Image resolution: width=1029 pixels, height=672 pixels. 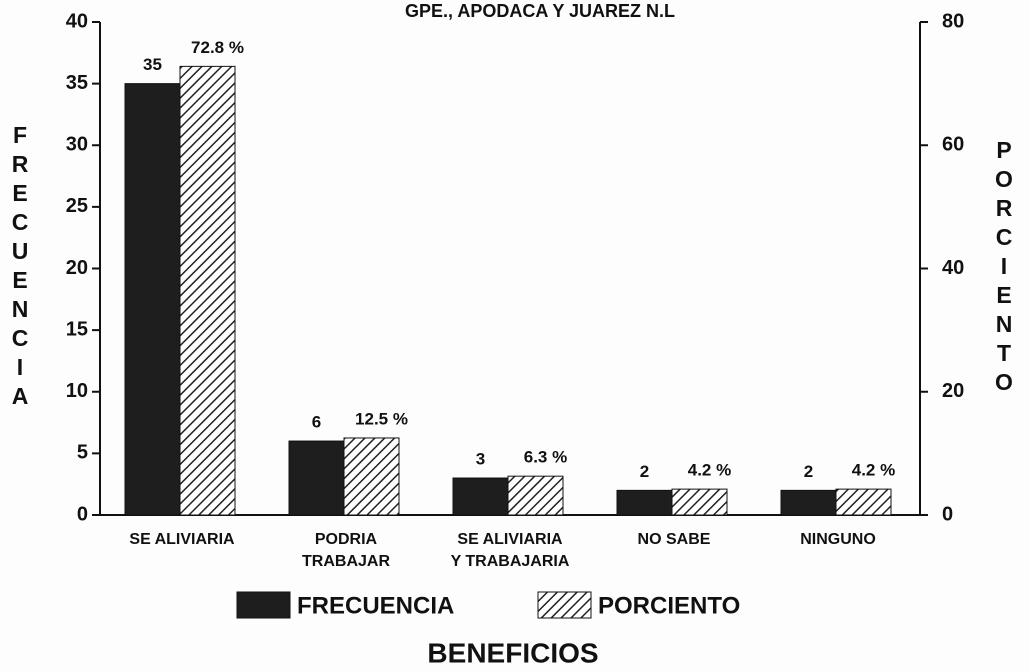 I want to click on legend-label: FRECUENCIA, so click(x=375, y=605).